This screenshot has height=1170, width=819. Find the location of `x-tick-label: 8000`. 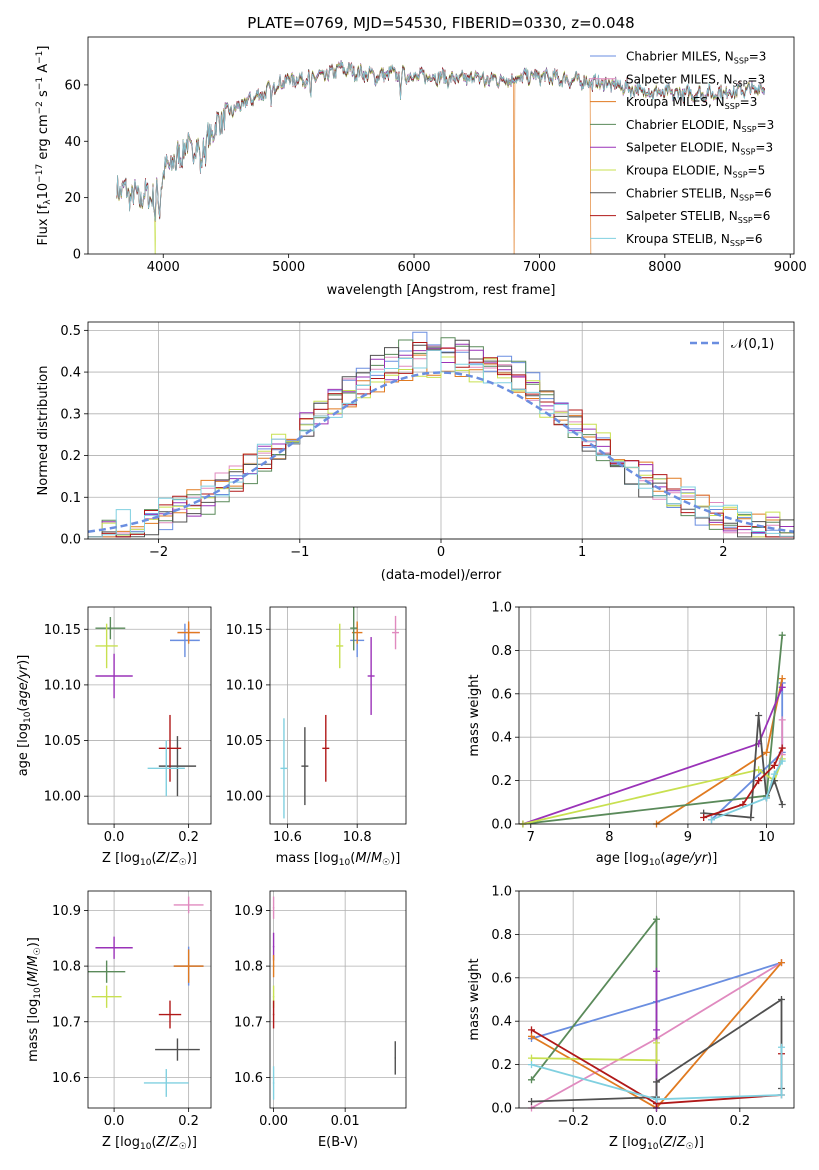

x-tick-label: 8000 is located at coordinates (664, 267).